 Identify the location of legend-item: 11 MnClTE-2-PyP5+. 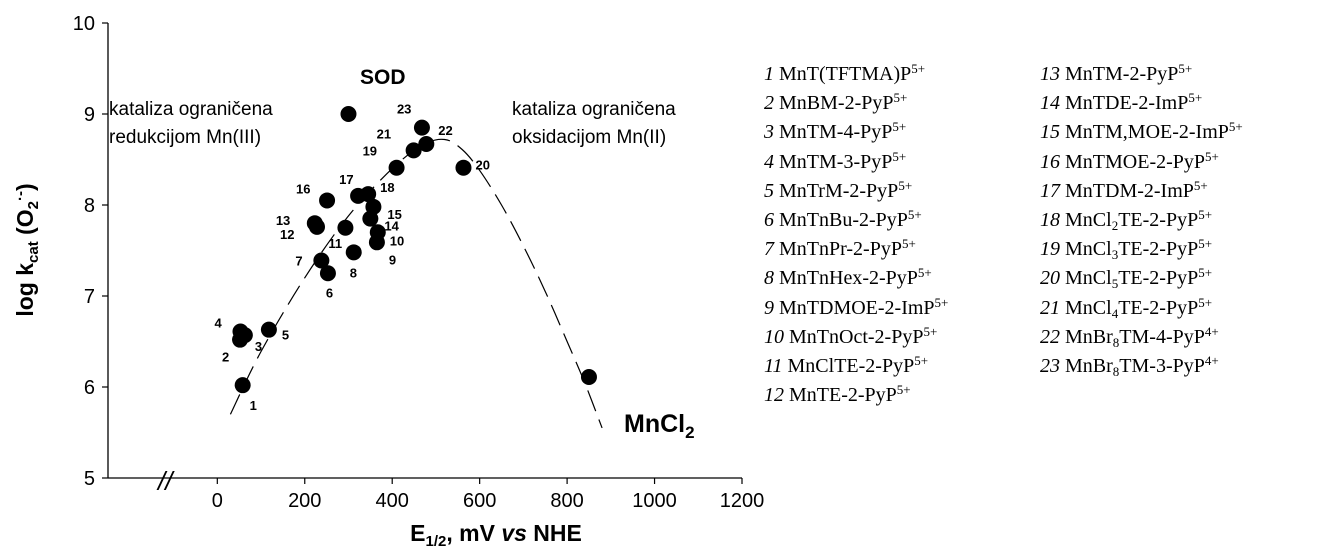
(856, 366).